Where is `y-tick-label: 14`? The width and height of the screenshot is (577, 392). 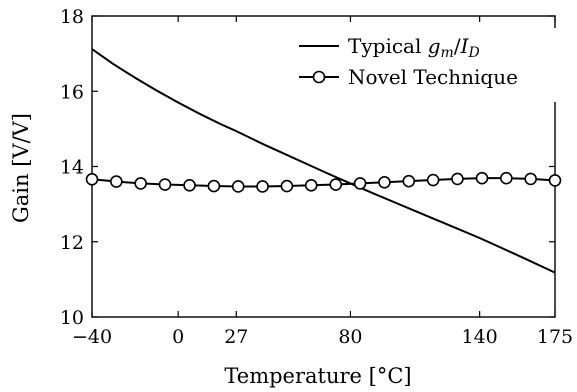
y-tick-label: 14 is located at coordinates (72, 168).